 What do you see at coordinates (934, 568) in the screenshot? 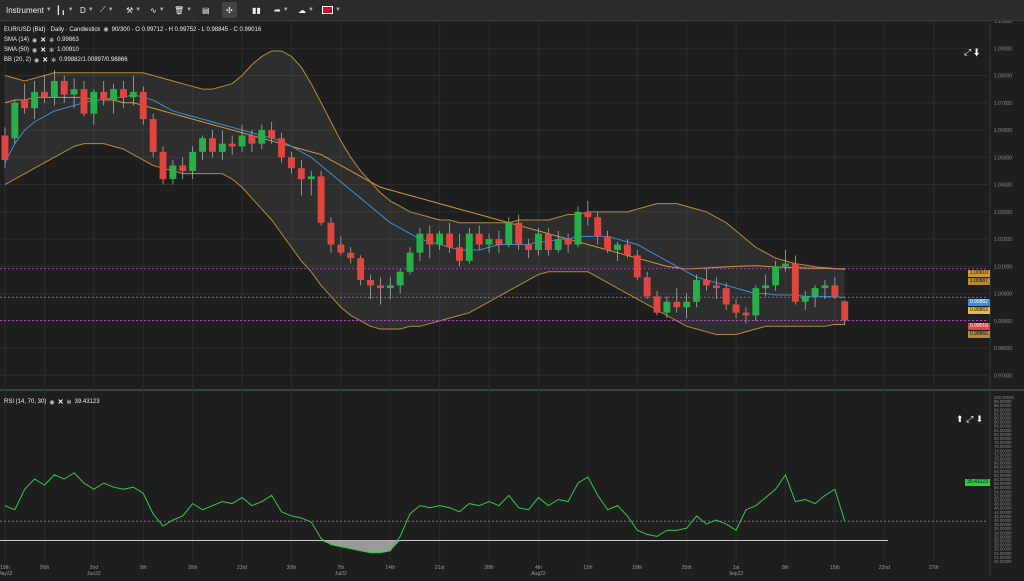
I see `x-tick-label: 27th` at bounding box center [934, 568].